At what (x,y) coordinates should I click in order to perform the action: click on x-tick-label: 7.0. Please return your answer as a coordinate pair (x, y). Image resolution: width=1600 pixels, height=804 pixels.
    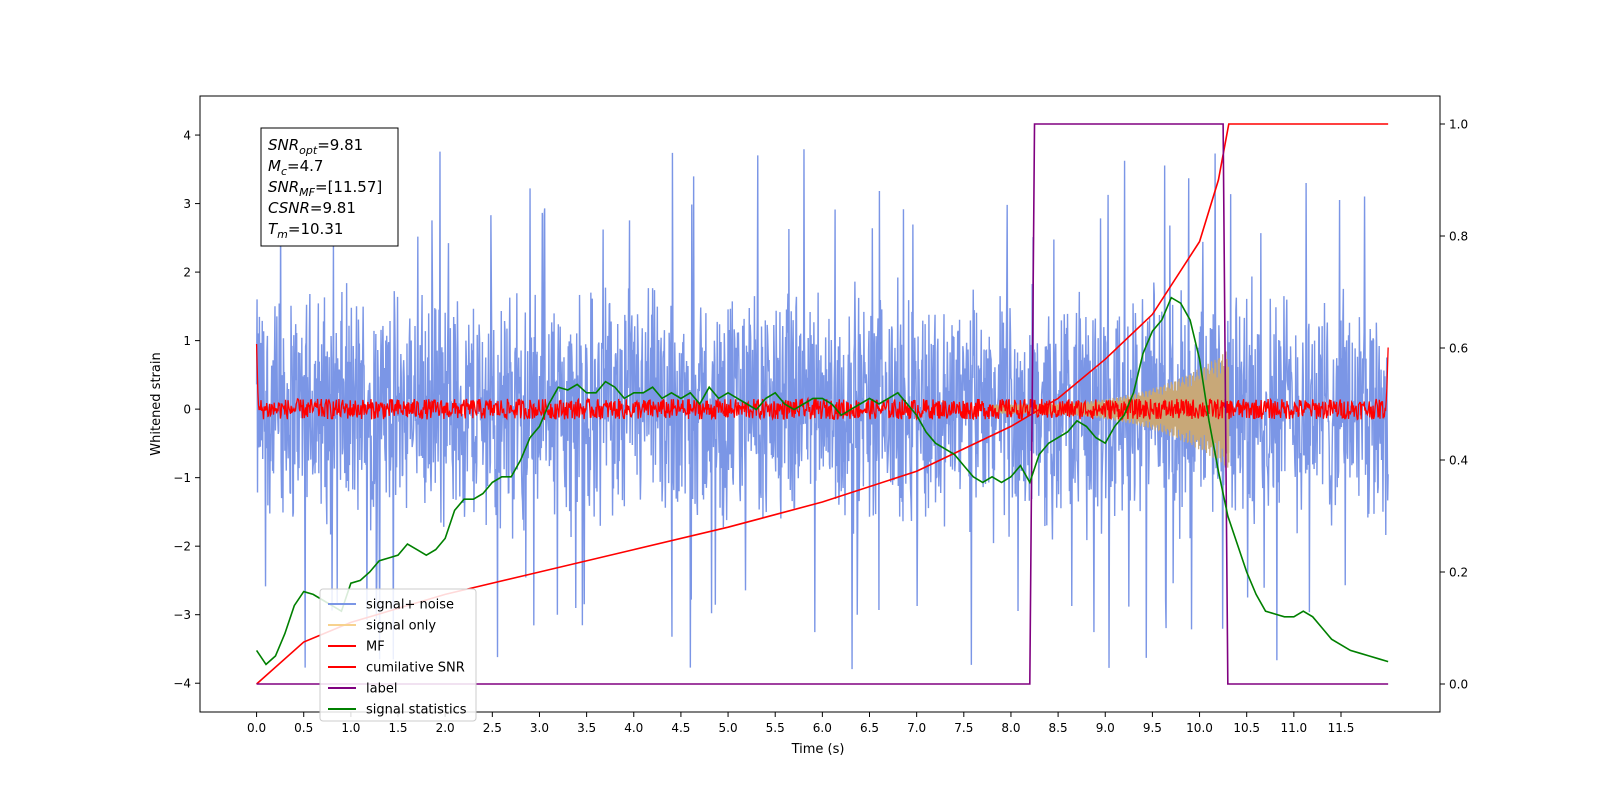
    Looking at the image, I should click on (916, 728).